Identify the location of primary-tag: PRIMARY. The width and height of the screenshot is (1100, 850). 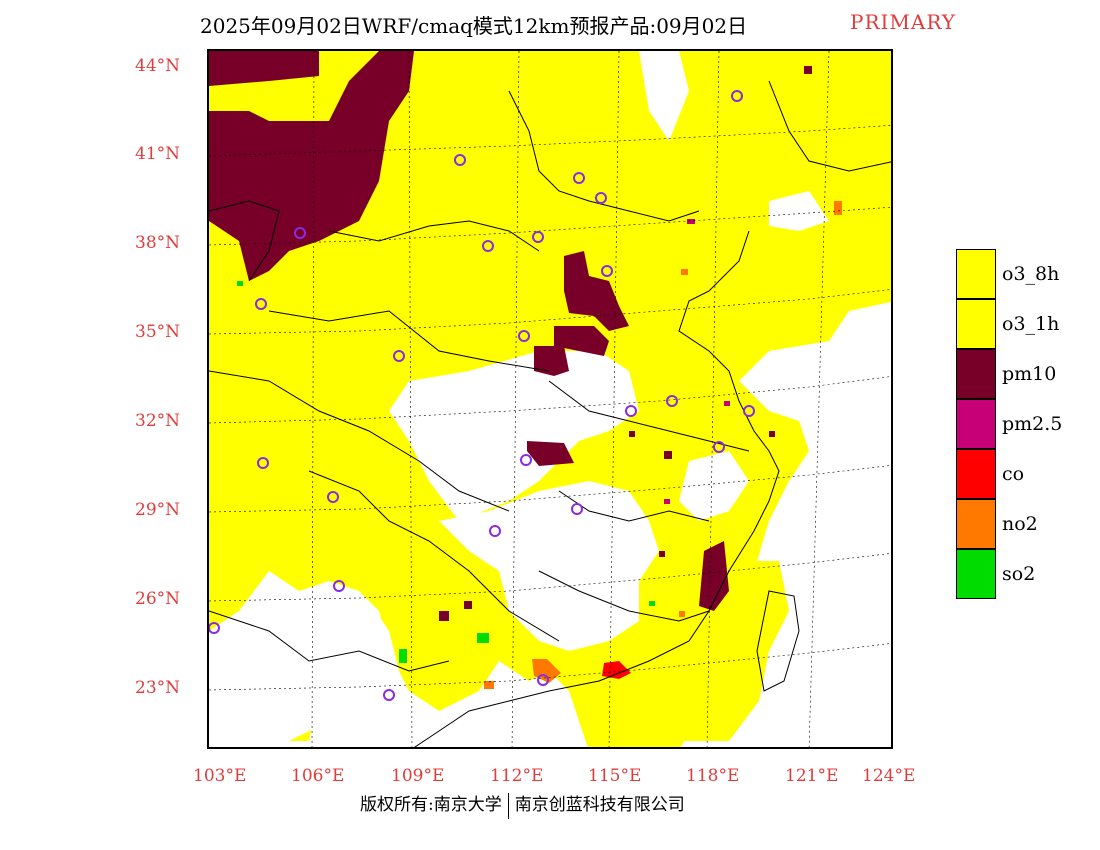
(903, 22).